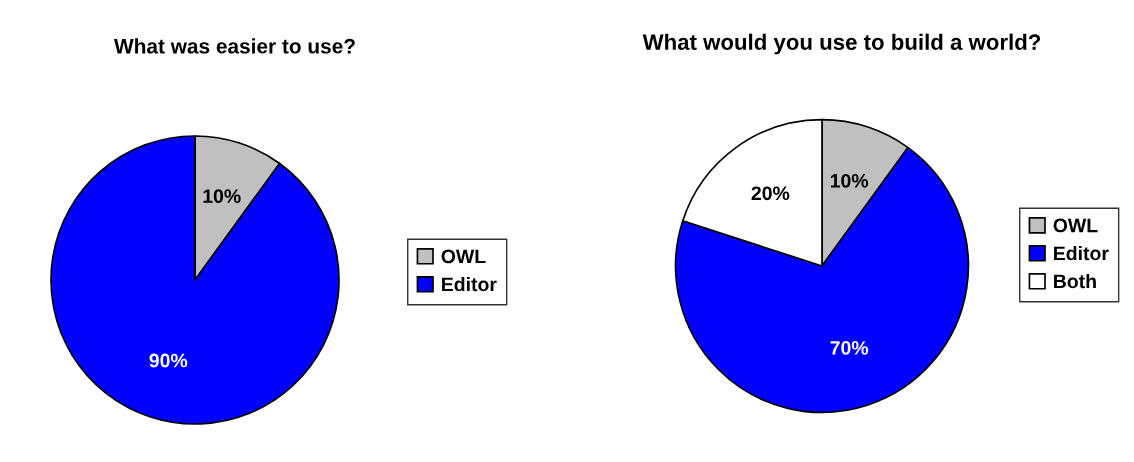 The height and width of the screenshot is (462, 1134). What do you see at coordinates (849, 347) in the screenshot?
I see `data-label: 70%` at bounding box center [849, 347].